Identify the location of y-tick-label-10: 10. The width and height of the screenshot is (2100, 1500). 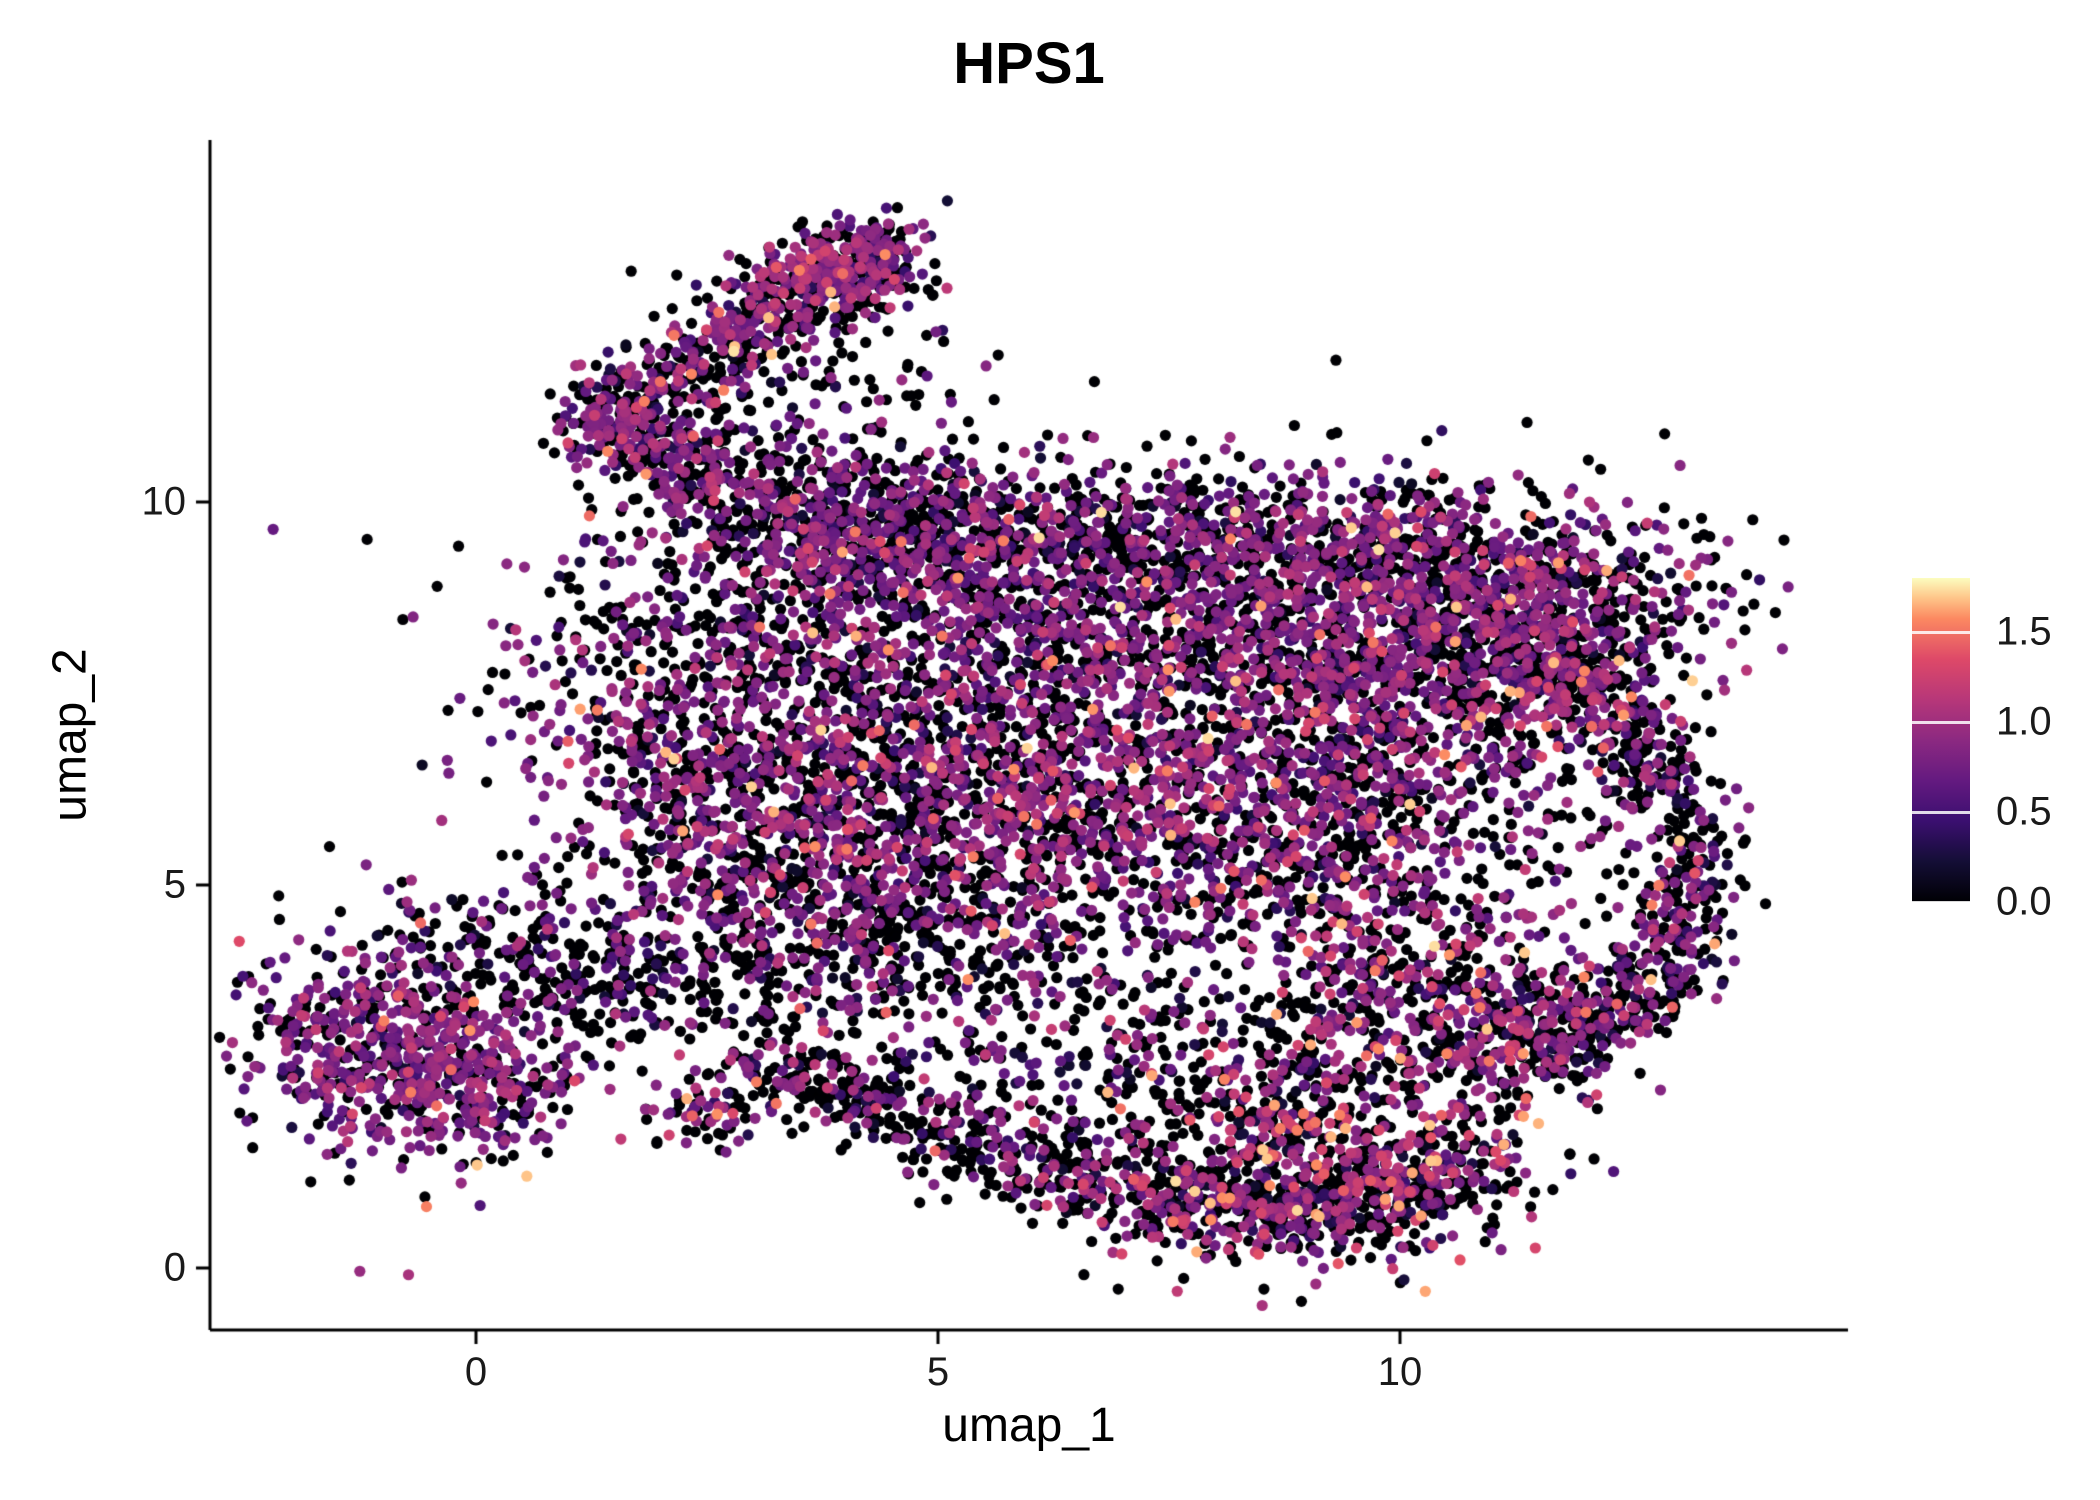
(164, 501).